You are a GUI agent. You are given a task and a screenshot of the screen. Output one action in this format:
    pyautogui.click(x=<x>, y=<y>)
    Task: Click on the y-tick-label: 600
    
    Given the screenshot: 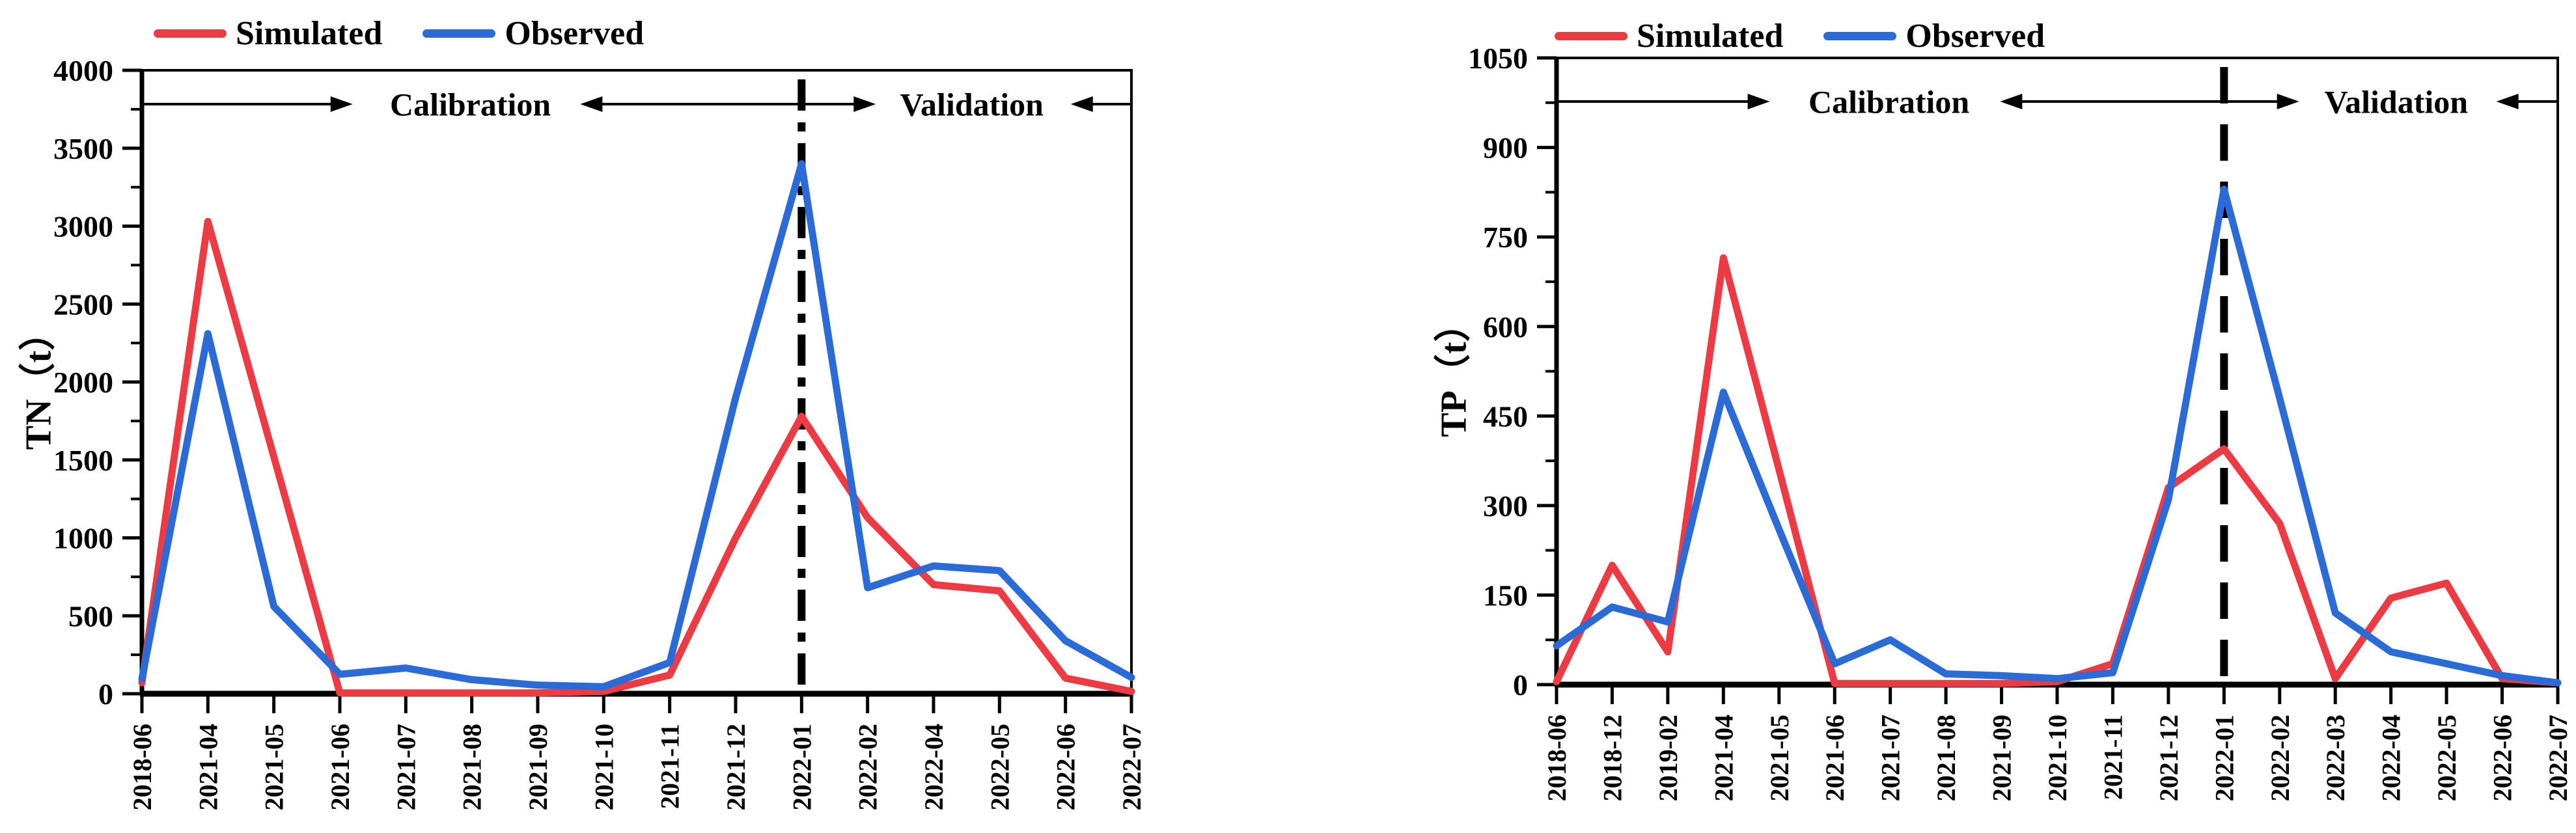 What is the action you would take?
    pyautogui.click(x=1505, y=327)
    